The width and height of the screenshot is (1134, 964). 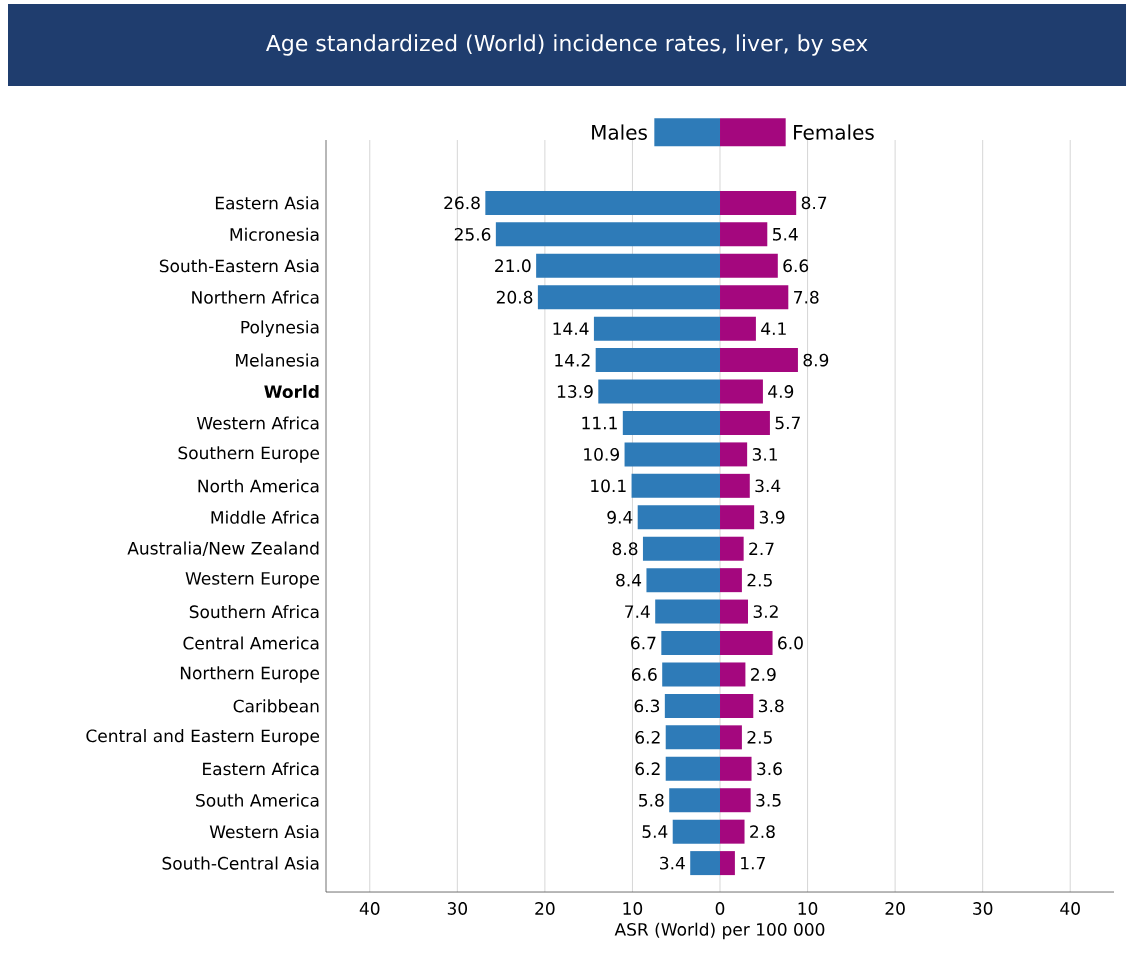 What do you see at coordinates (620, 517) in the screenshot?
I see `data-label: 9.4` at bounding box center [620, 517].